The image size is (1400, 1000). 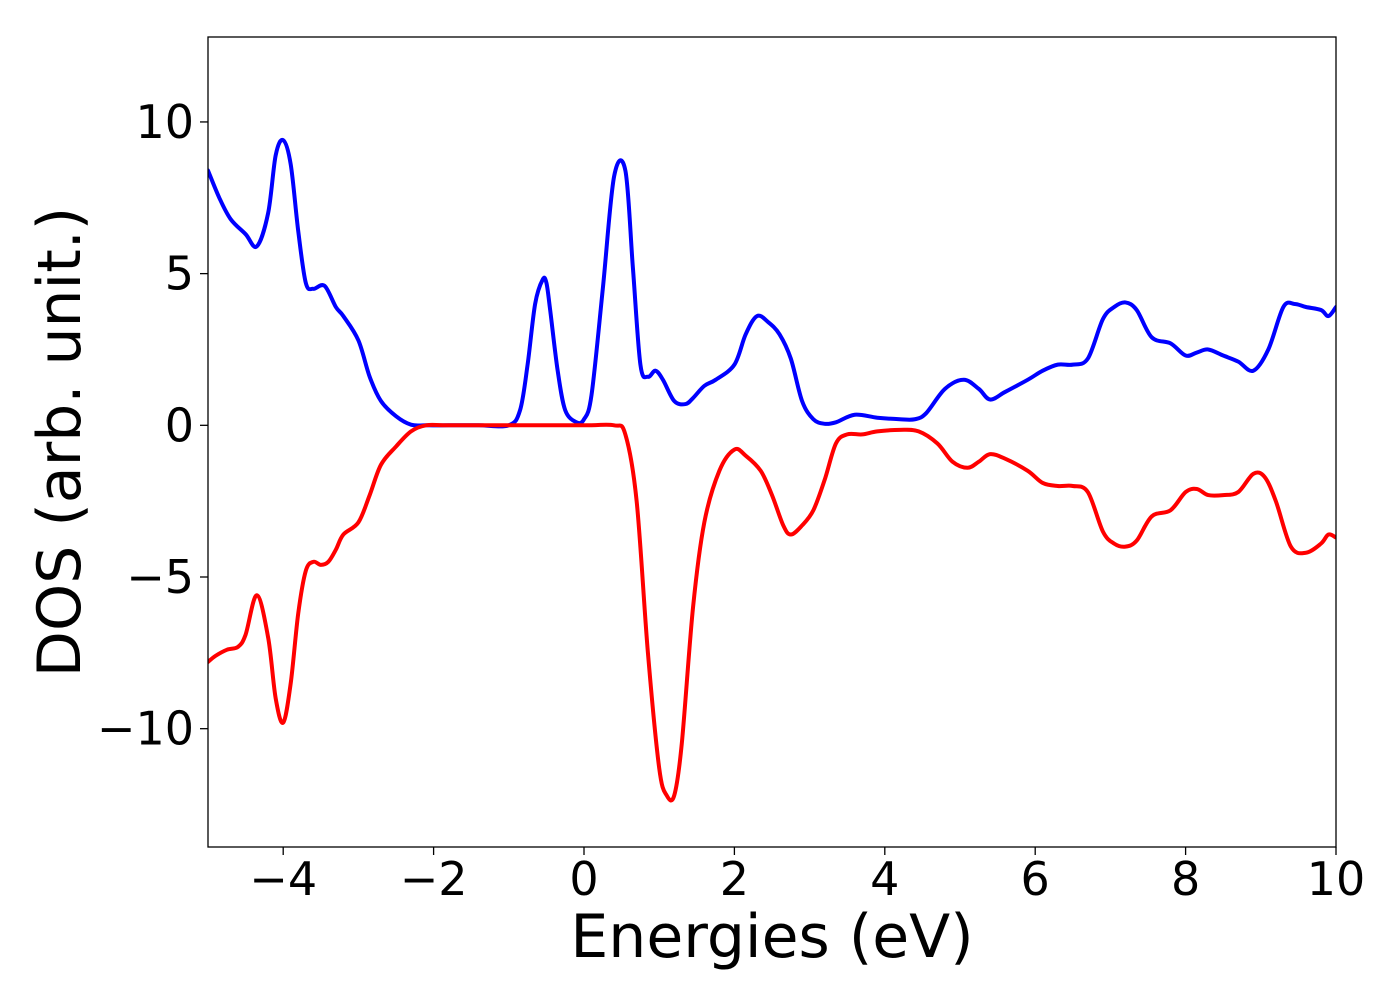 I want to click on x-tick-label: 4, so click(x=884, y=879).